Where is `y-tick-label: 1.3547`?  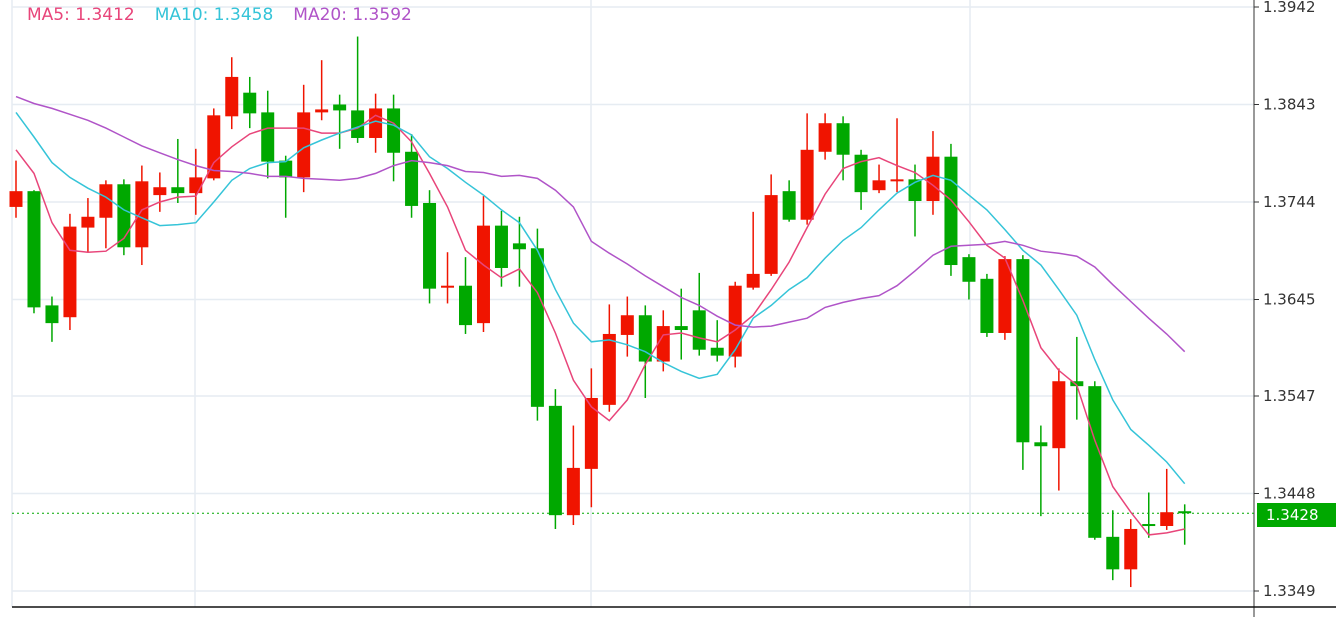
y-tick-label: 1.3547 is located at coordinates (1289, 396).